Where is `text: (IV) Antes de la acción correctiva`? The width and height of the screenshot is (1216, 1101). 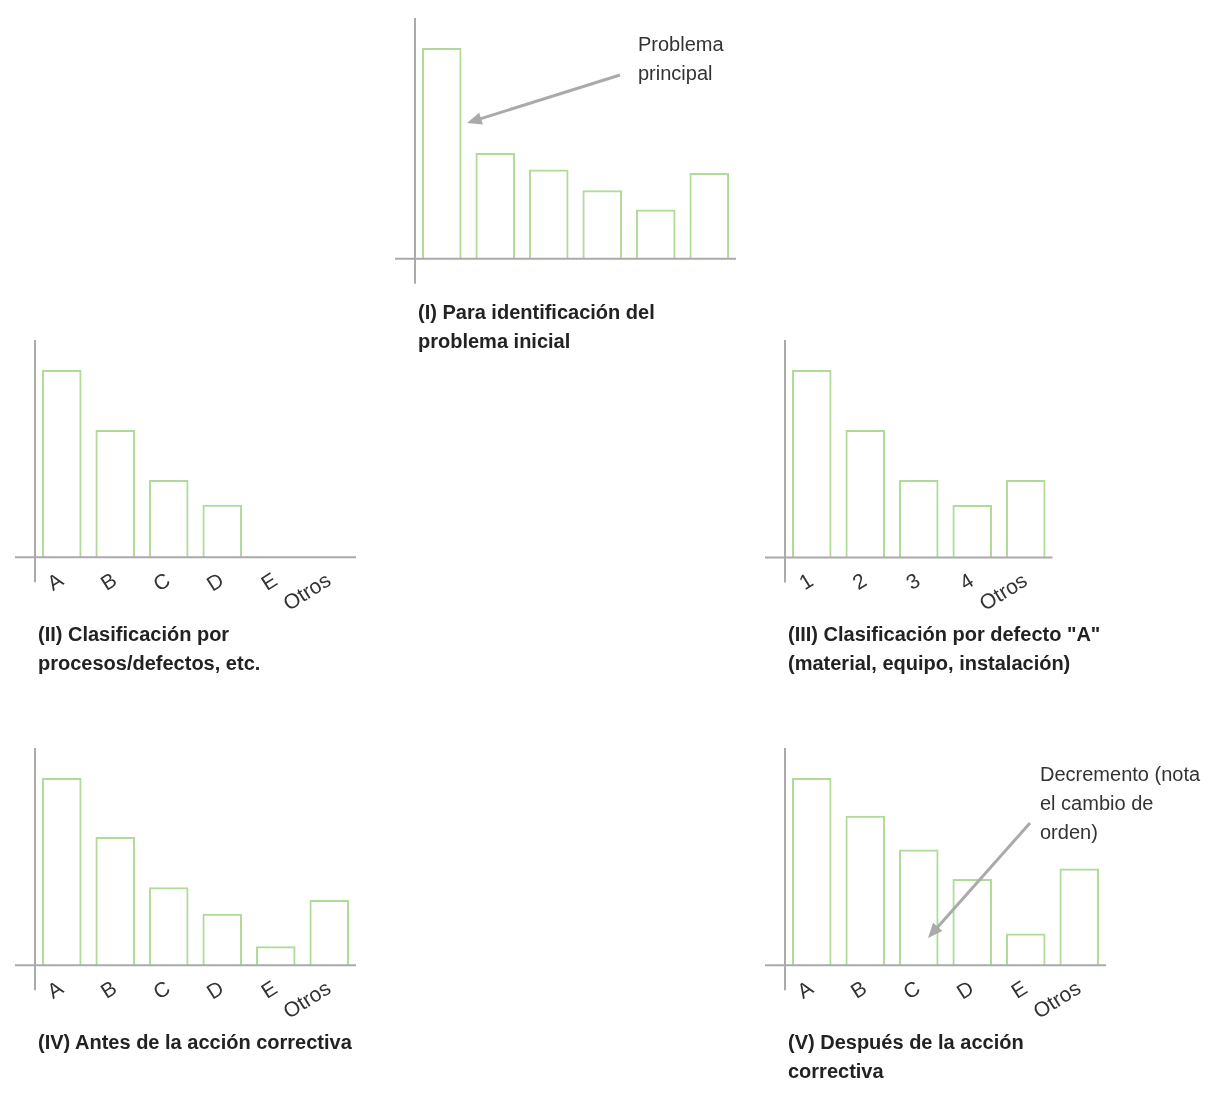 text: (IV) Antes de la acción correctiva is located at coordinates (195, 1042).